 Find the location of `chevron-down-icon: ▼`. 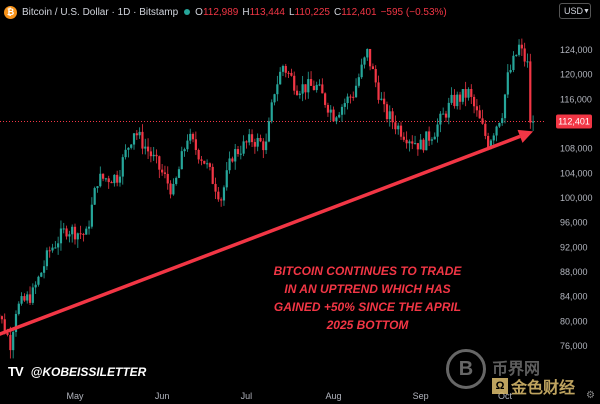

chevron-down-icon: ▼ is located at coordinates (586, 11).